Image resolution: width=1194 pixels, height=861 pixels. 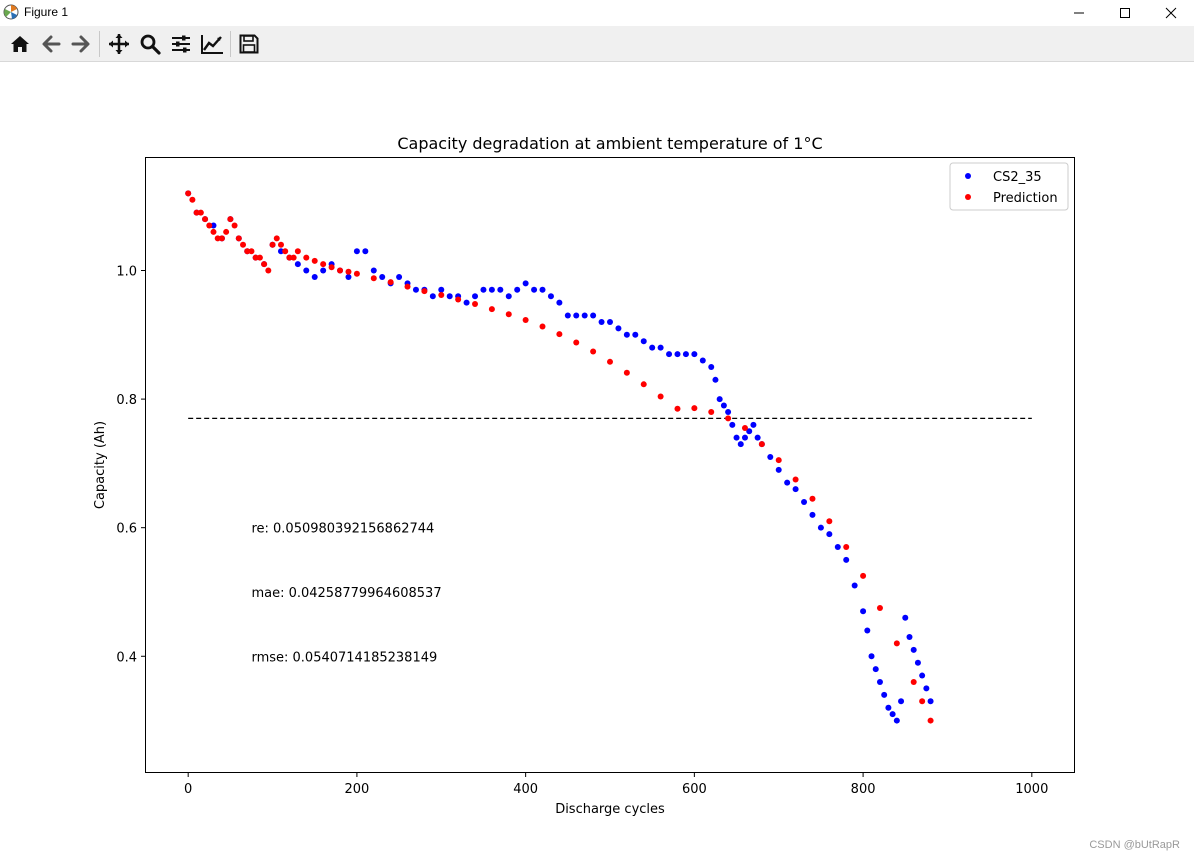 What do you see at coordinates (212, 44) in the screenshot?
I see `edit-axes-button` at bounding box center [212, 44].